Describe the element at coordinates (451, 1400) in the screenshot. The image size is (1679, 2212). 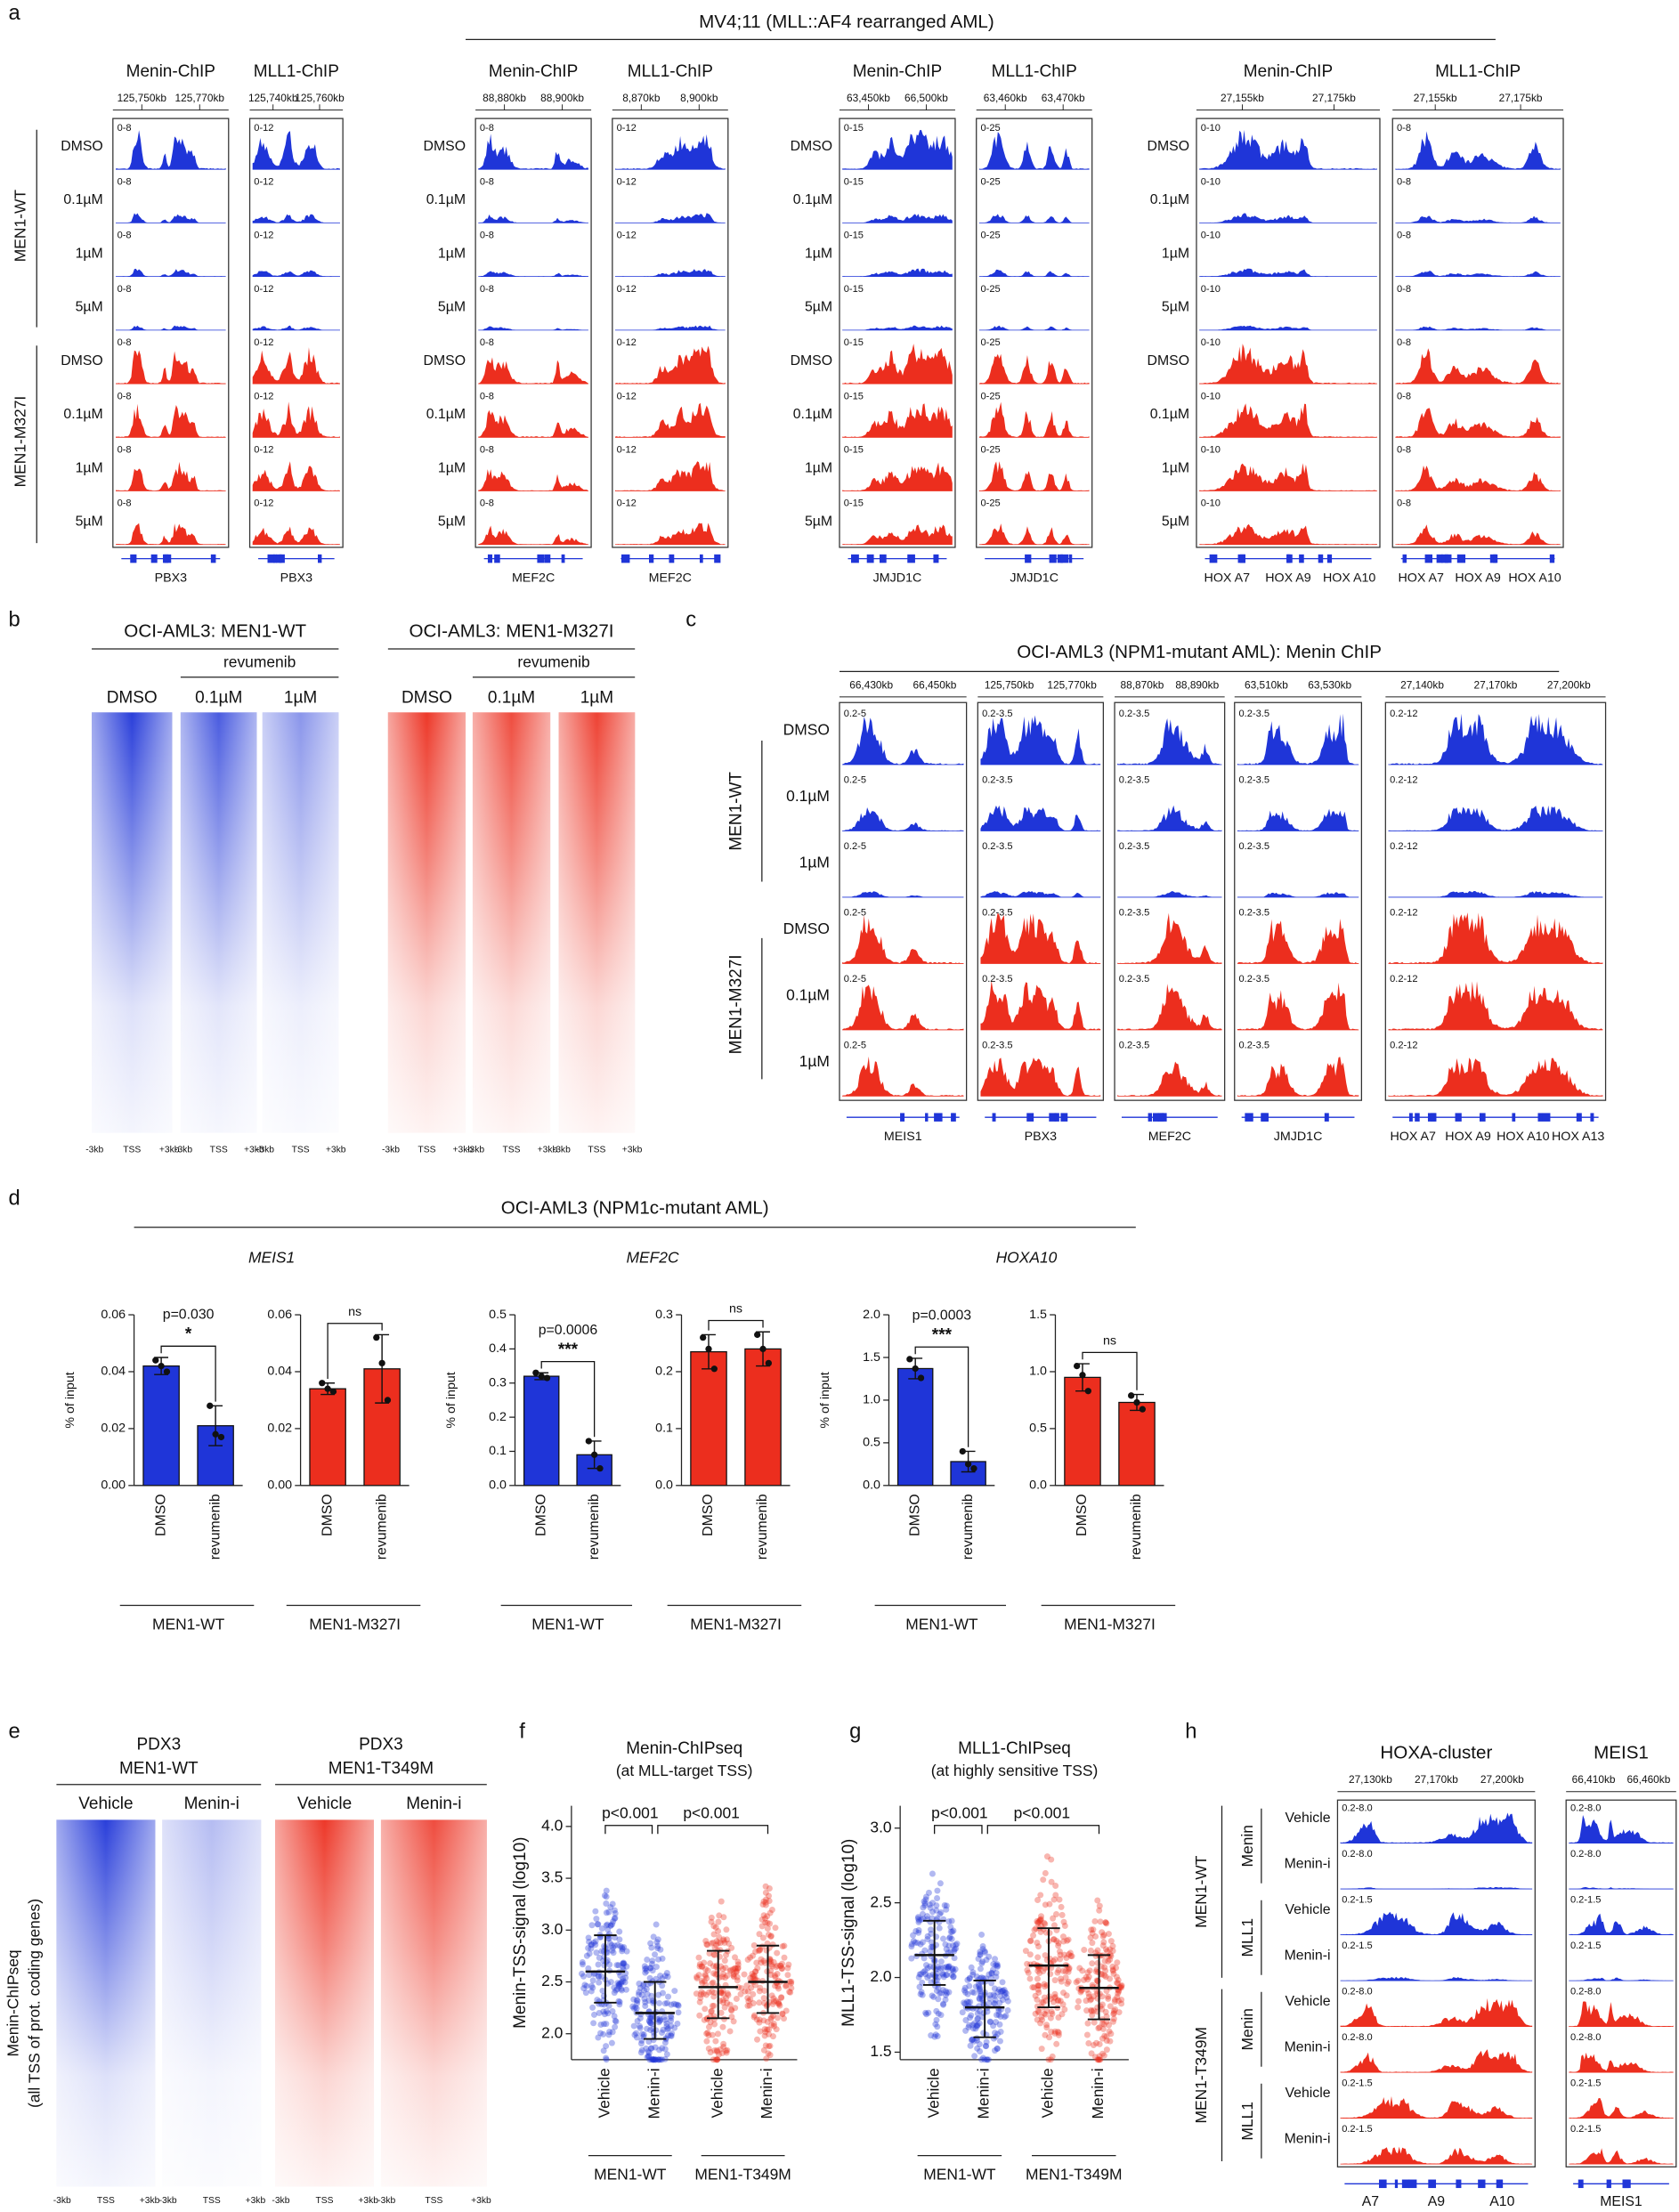
I see `y-axis-label: % of input` at that location.